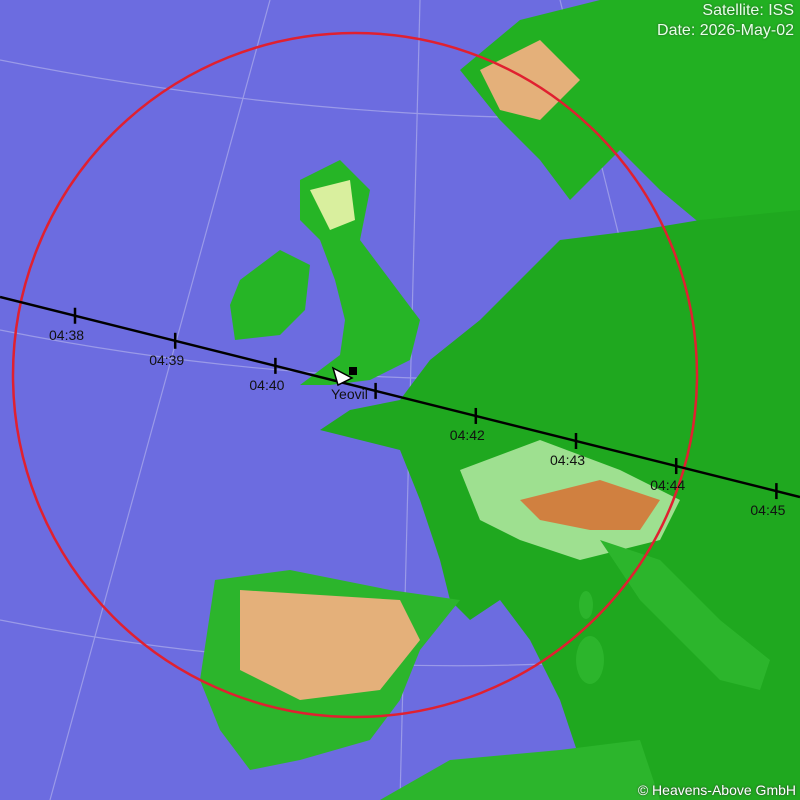 The image size is (800, 800). I want to click on land-scottish-highlands, so click(332, 205).